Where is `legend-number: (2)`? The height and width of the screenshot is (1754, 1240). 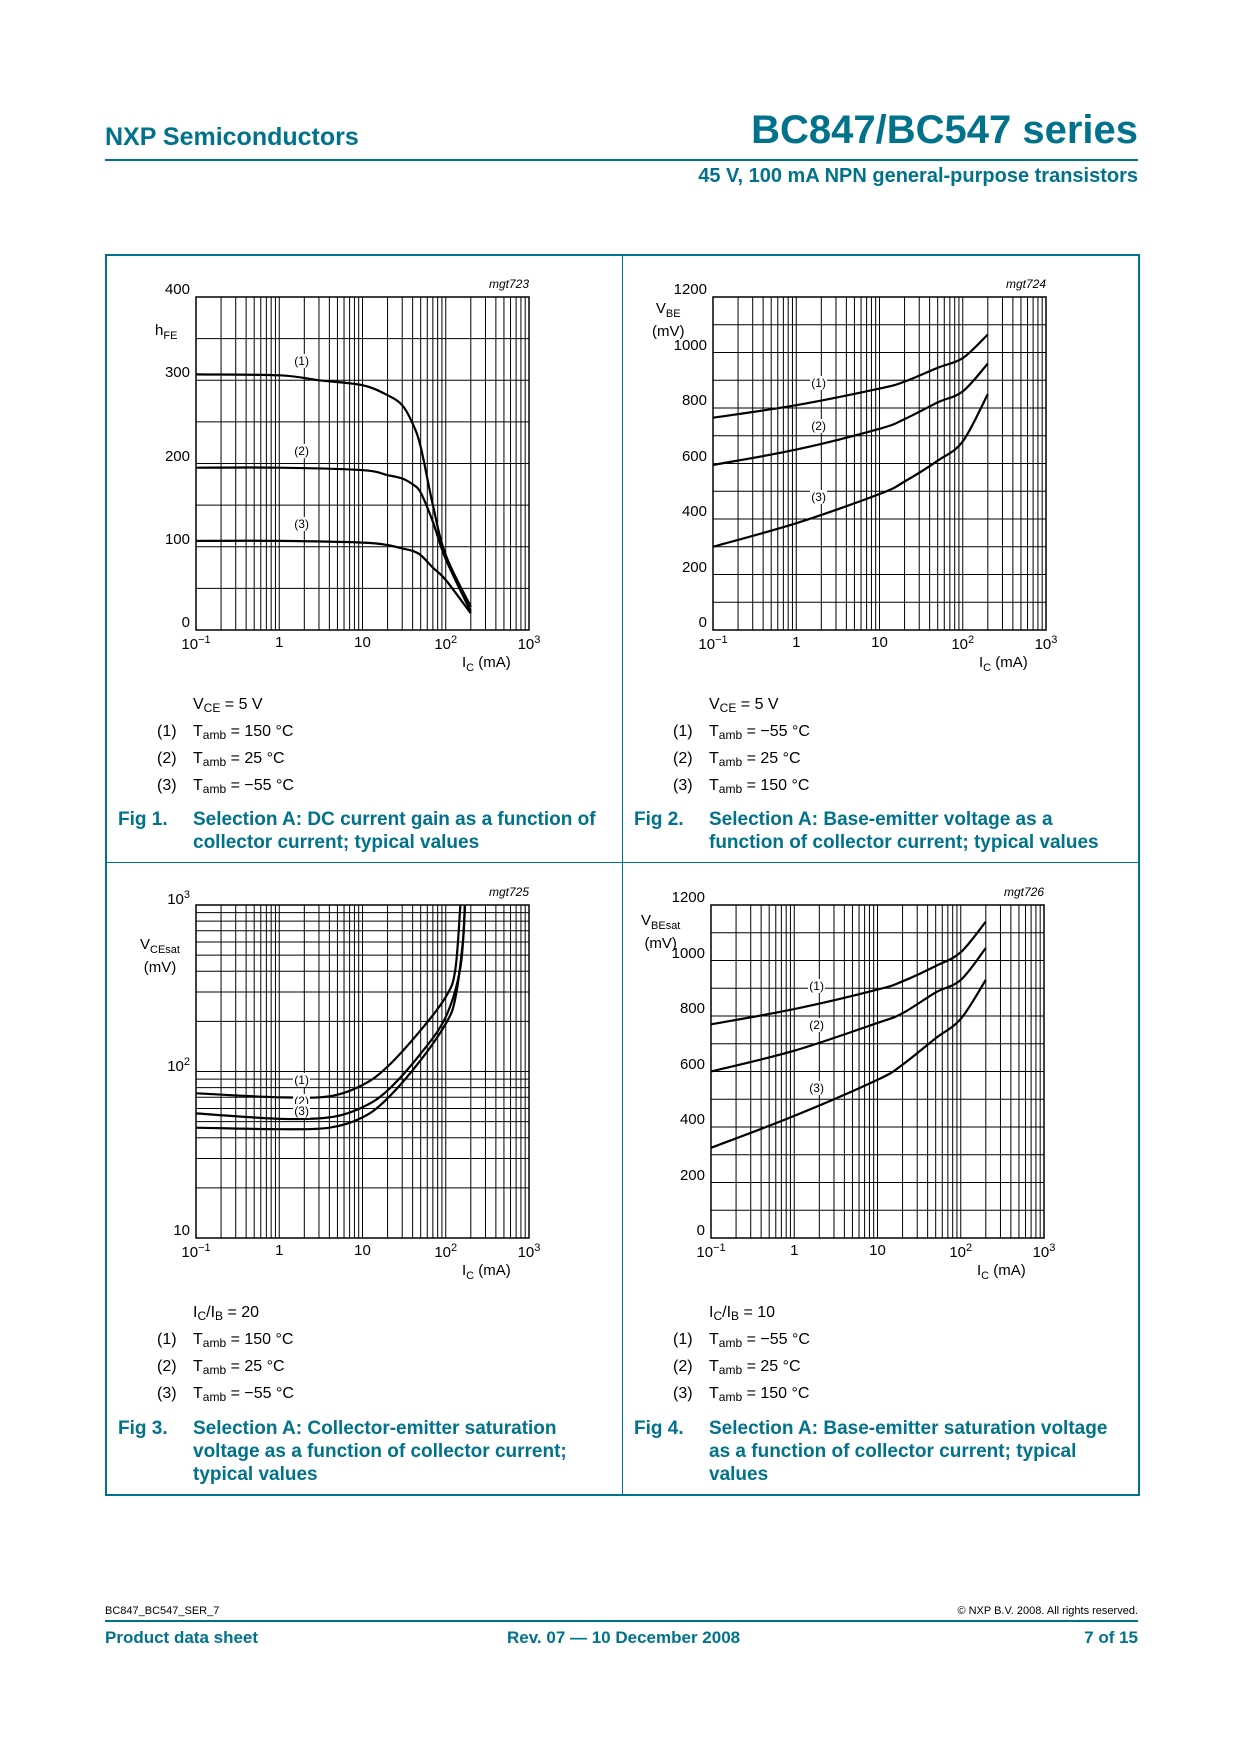 legend-number: (2) is located at coordinates (683, 759).